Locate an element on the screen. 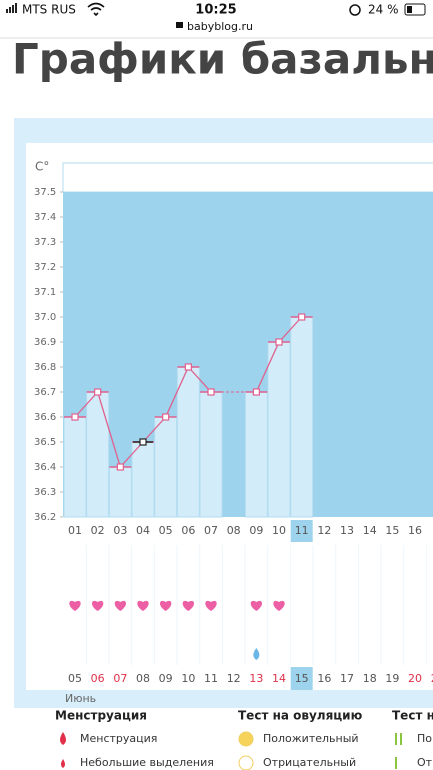  legend-item: Отрицательный is located at coordinates (309, 762).